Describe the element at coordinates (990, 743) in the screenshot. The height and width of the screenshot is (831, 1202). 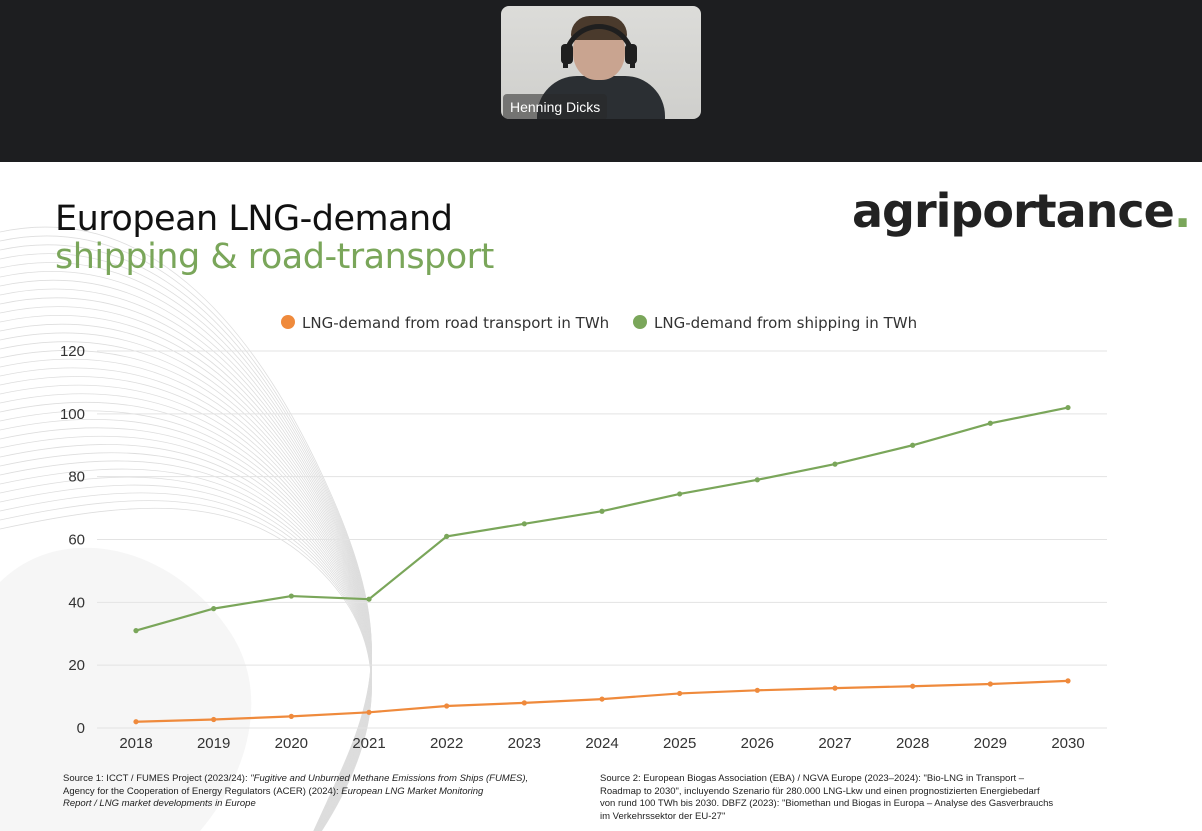
I see `x-tick-label: 2029` at that location.